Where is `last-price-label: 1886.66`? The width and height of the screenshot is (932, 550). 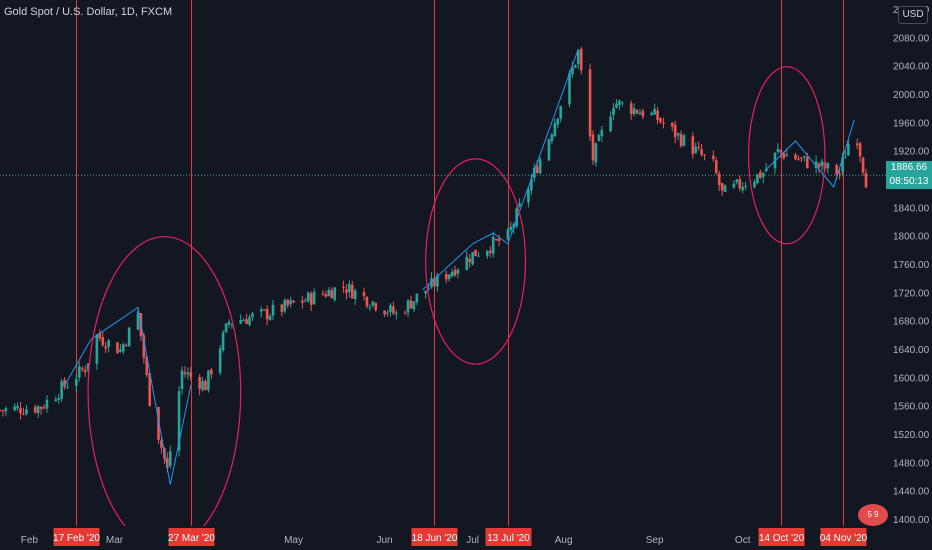
last-price-label: 1886.66 is located at coordinates (909, 168).